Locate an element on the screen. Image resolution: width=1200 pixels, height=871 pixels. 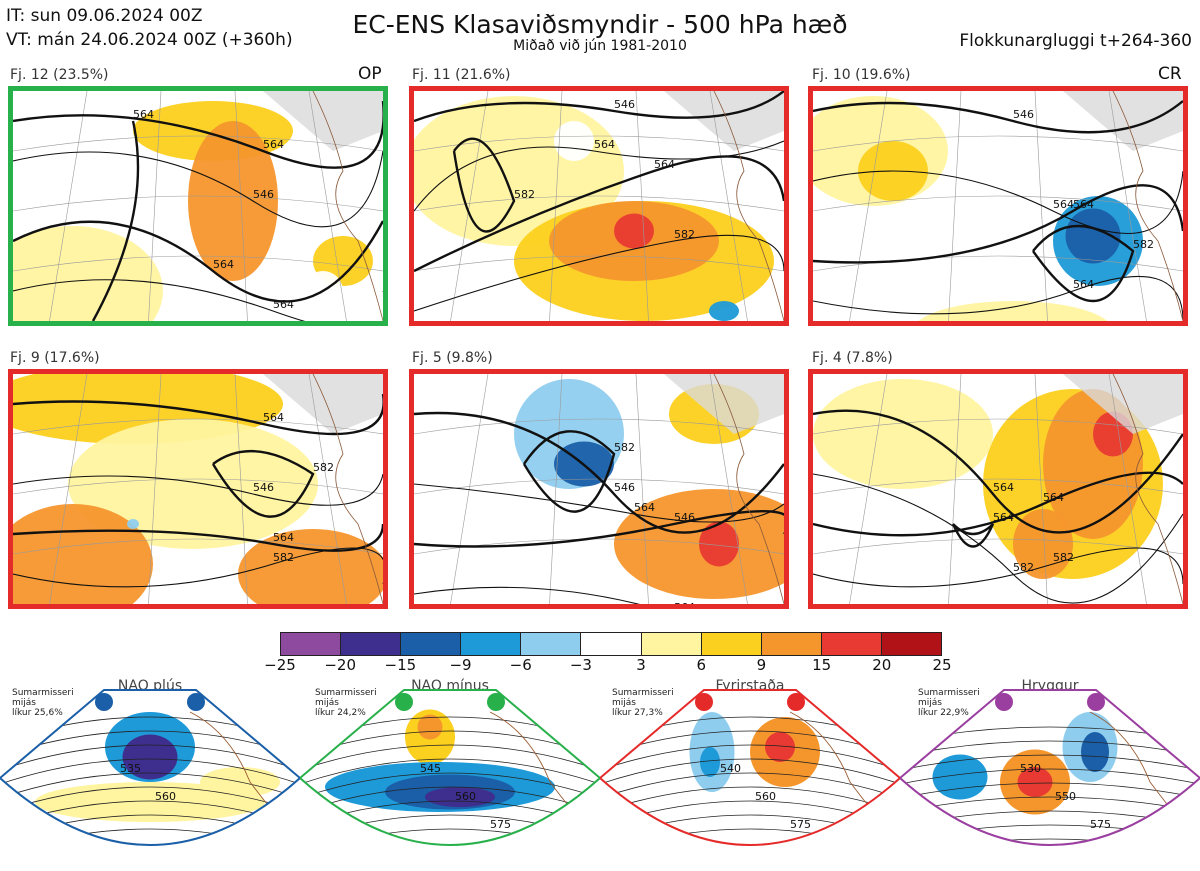
land-area is located at coordinates (1123, 121).